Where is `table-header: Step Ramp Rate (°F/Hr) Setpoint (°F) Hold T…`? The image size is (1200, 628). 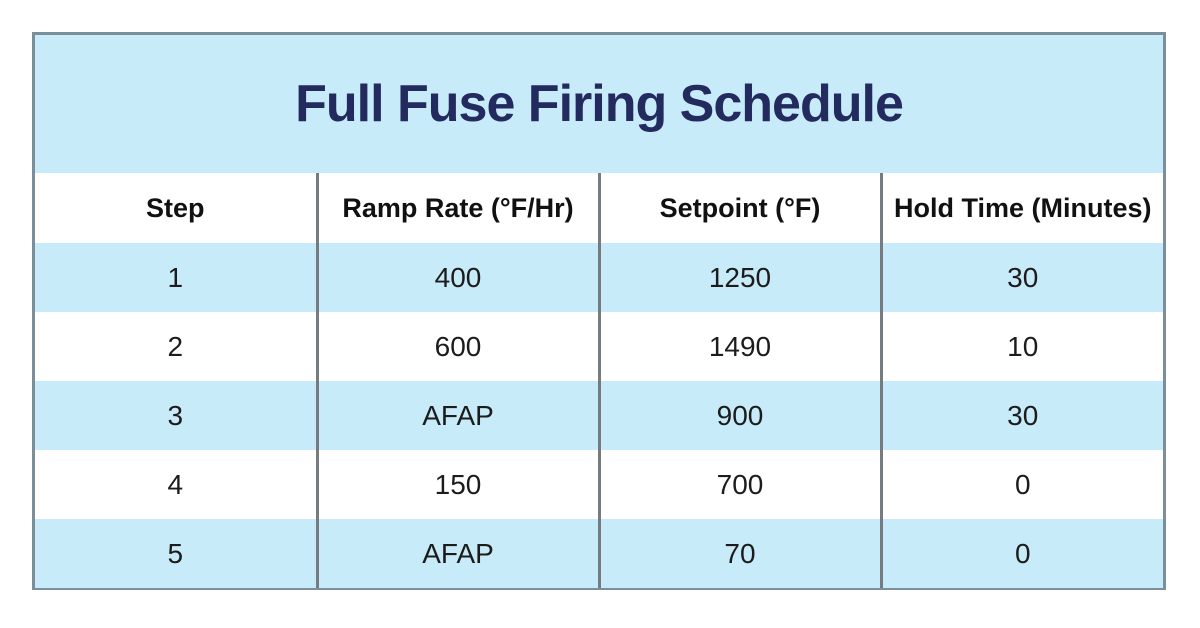
table-header: Step Ramp Rate (°F/Hr) Setpoint (°F) Hold T… is located at coordinates (599, 208).